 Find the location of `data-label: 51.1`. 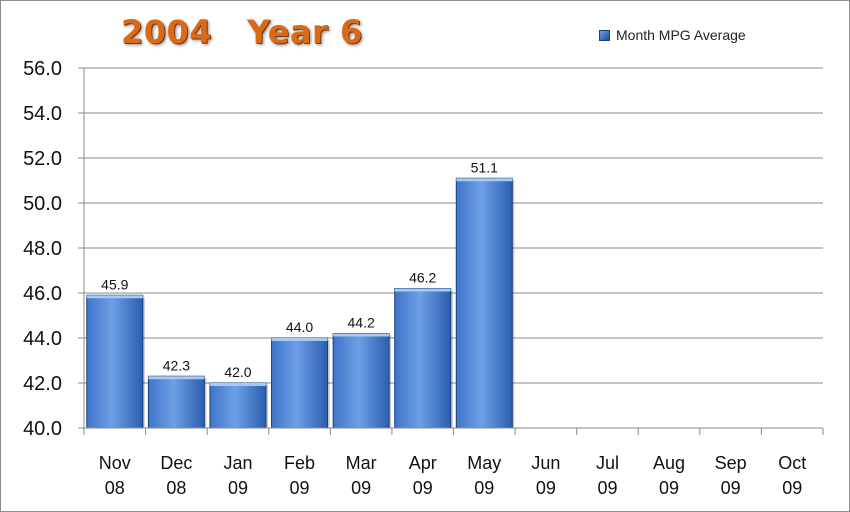

data-label: 51.1 is located at coordinates (484, 167).